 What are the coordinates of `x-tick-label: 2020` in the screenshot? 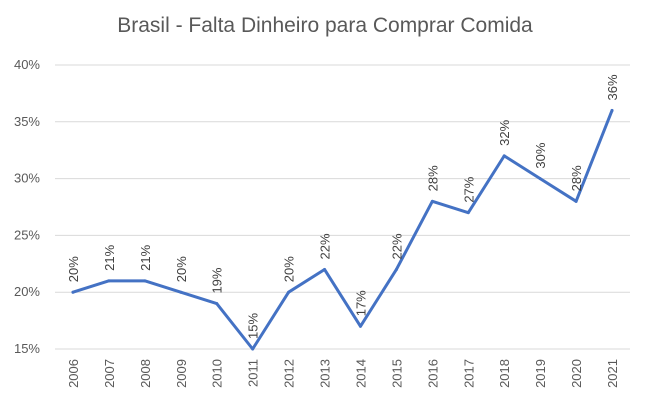 It's located at (576, 373).